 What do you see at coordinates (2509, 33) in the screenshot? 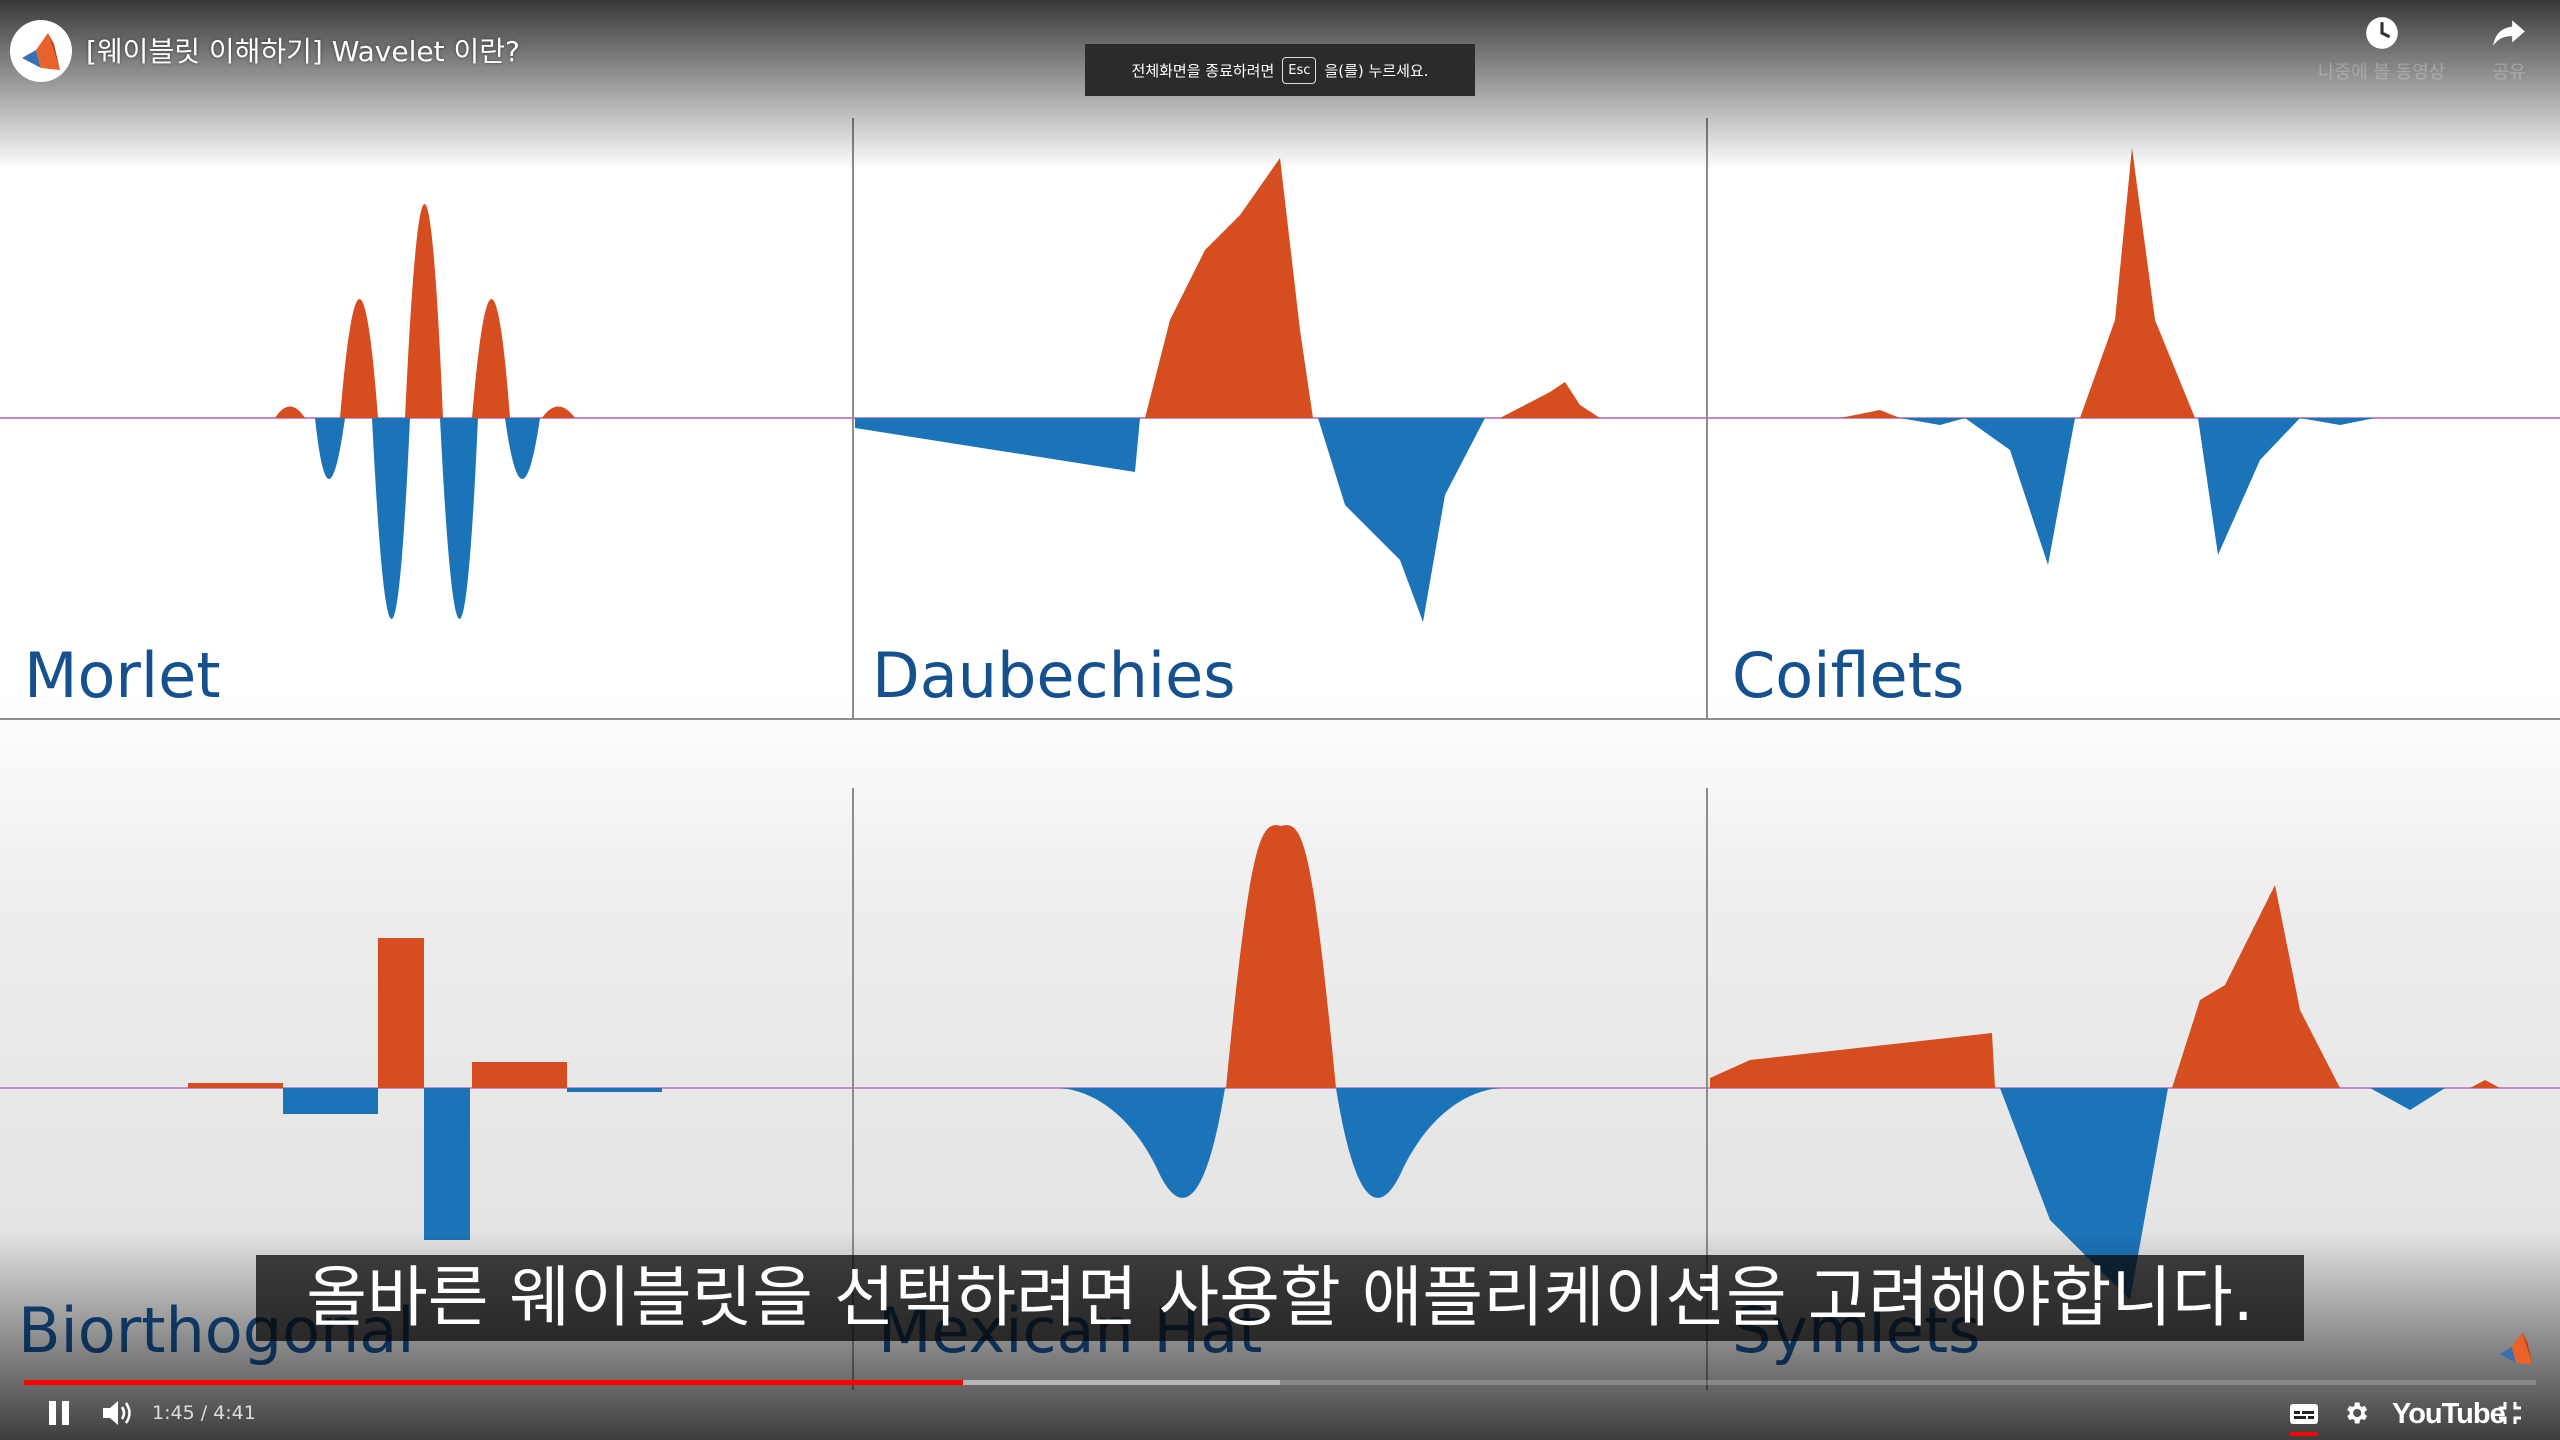
I see `share-arrow-icon` at bounding box center [2509, 33].